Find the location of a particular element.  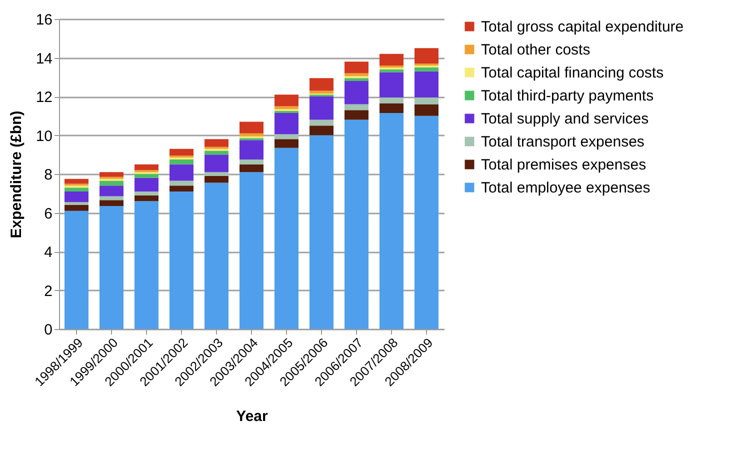

legend-label: Total employee expenses is located at coordinates (565, 188).